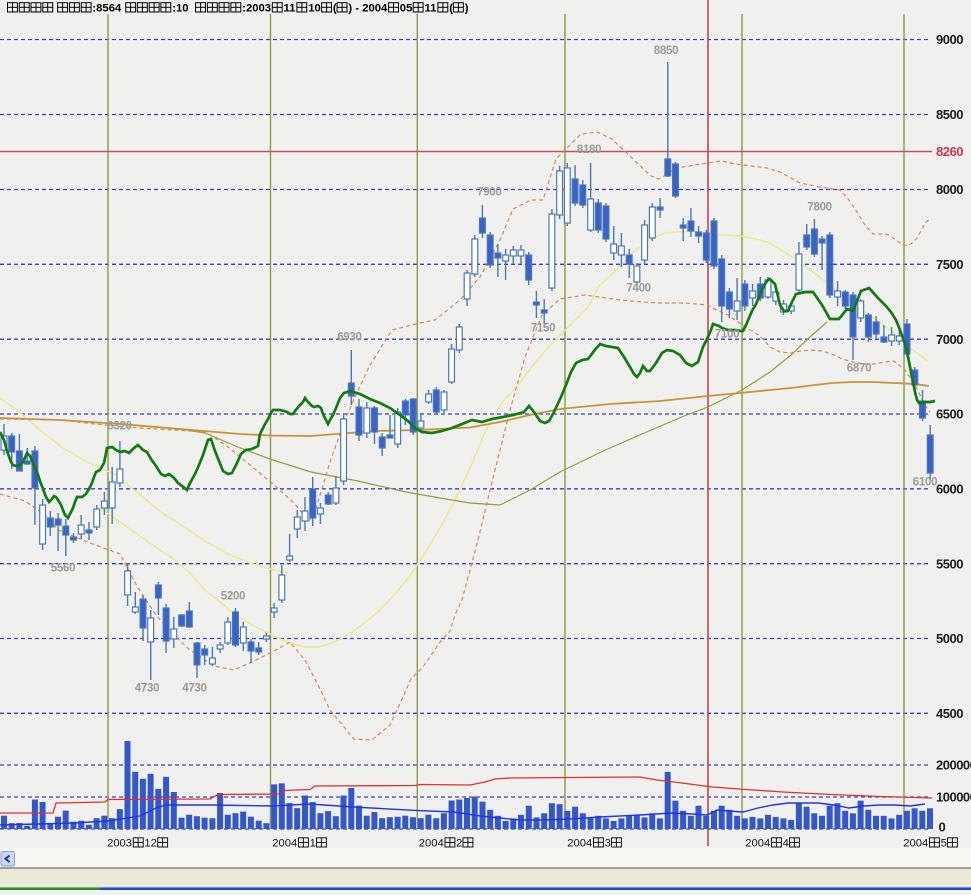 The image size is (971, 895). What do you see at coordinates (108, 9) in the screenshot?
I see `svg-text: :8564` at bounding box center [108, 9].